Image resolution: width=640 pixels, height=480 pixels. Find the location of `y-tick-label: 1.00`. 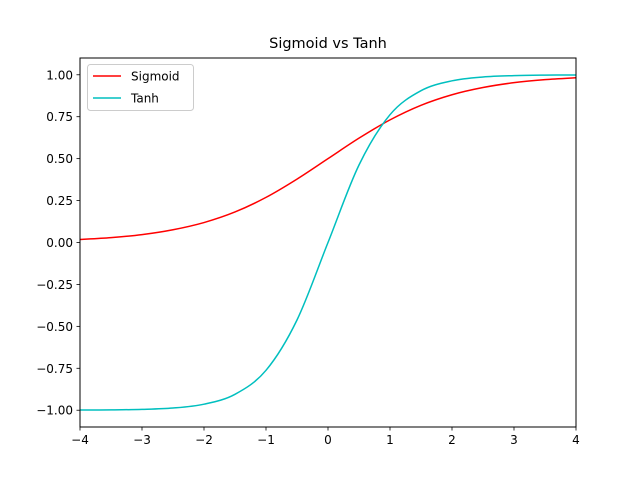

y-tick-label: 1.00 is located at coordinates (59, 75).